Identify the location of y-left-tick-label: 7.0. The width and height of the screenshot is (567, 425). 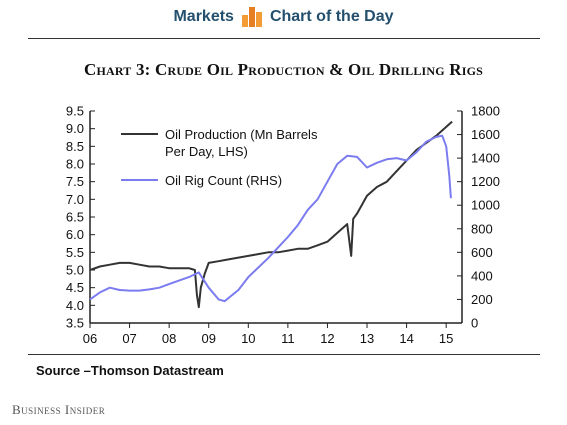
(75, 199).